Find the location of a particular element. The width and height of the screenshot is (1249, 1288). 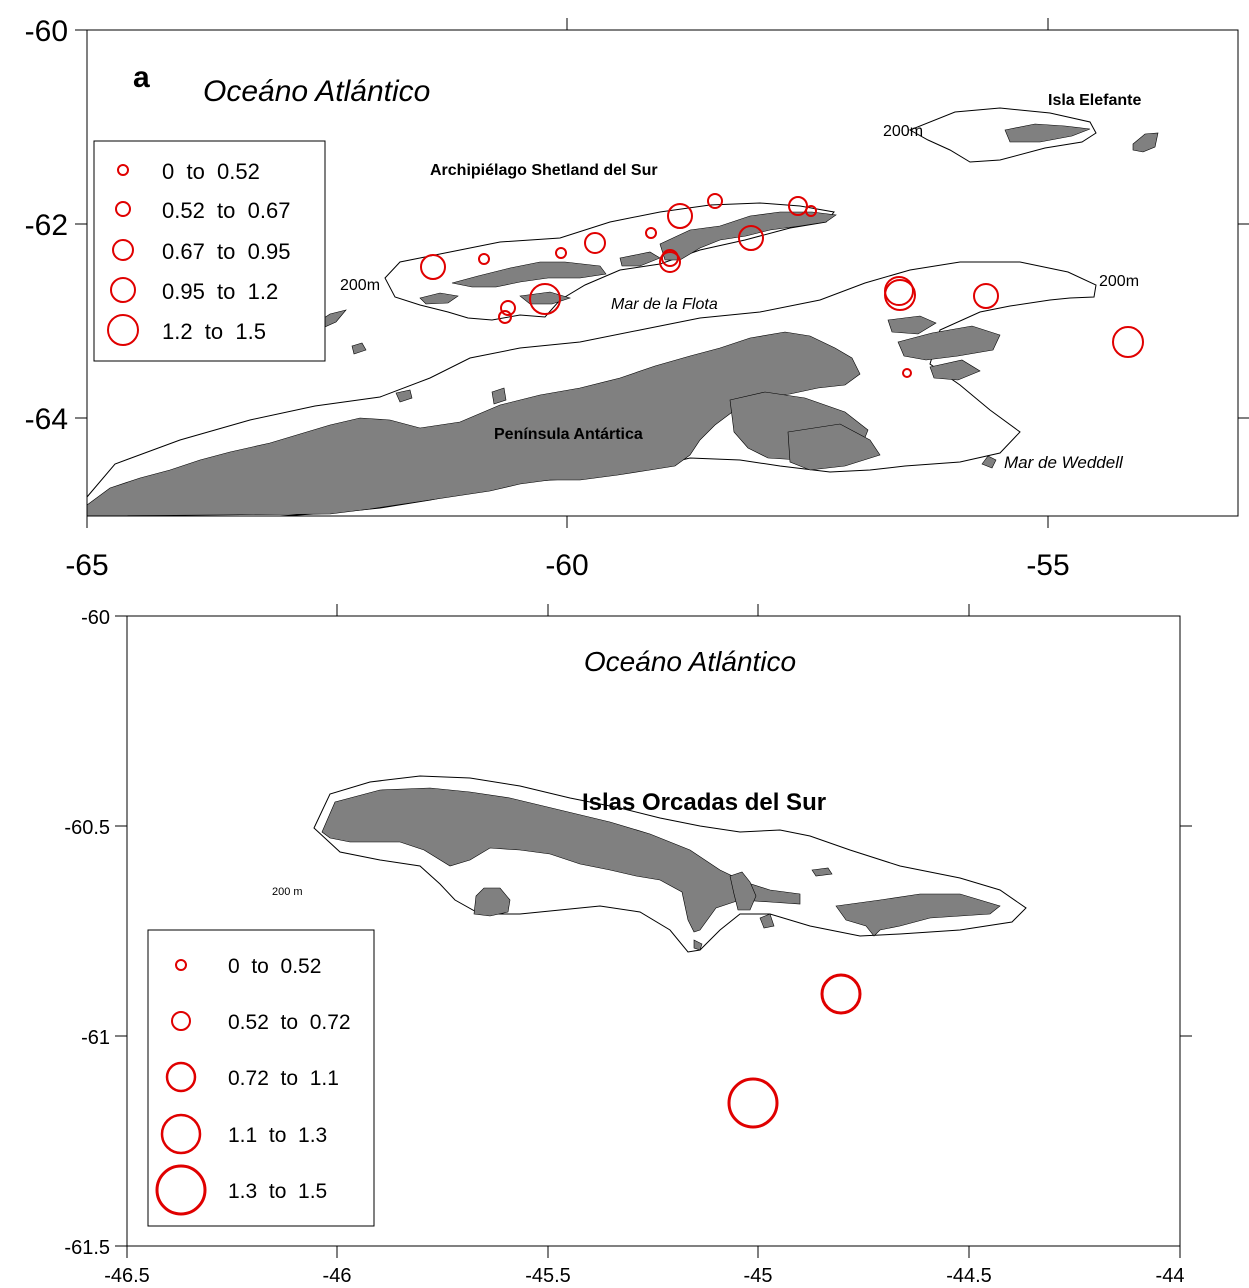

land-orcadas-south is located at coordinates (492, 902).